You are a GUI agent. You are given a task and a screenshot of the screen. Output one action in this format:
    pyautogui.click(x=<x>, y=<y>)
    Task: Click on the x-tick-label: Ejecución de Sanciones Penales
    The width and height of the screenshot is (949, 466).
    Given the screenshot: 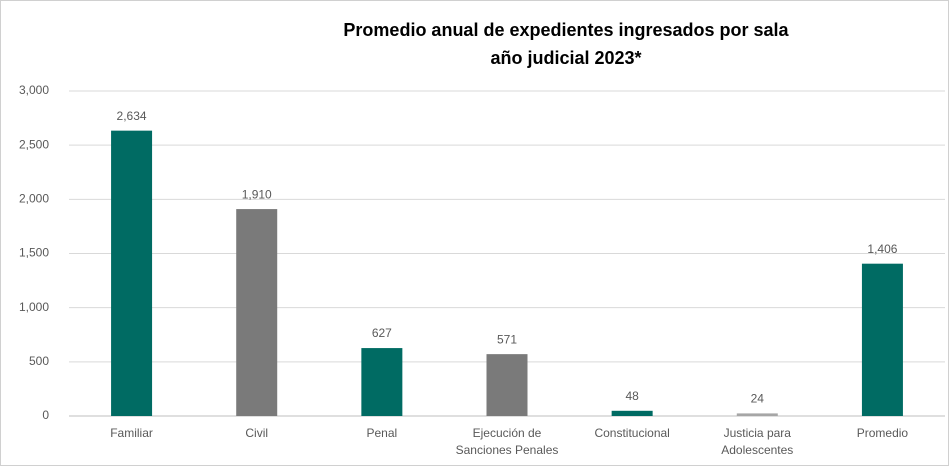 What is the action you would take?
    pyautogui.click(x=507, y=441)
    